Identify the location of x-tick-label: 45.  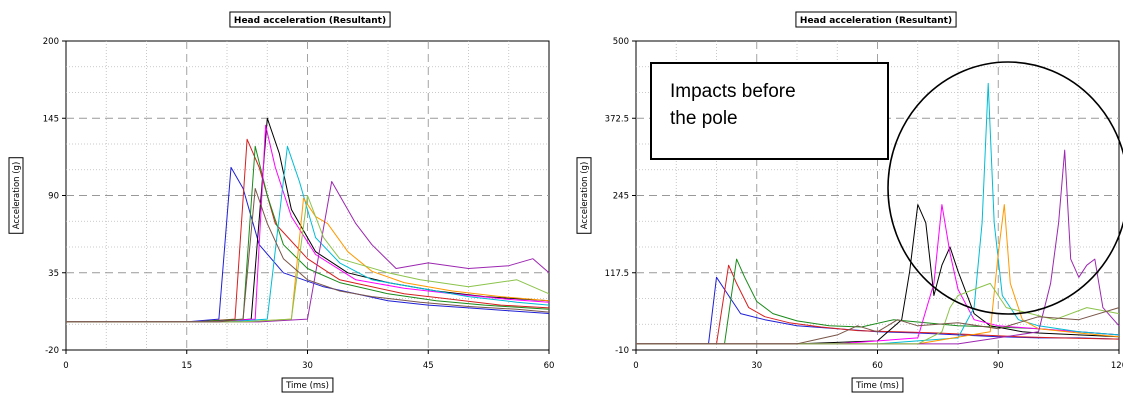
(428, 366).